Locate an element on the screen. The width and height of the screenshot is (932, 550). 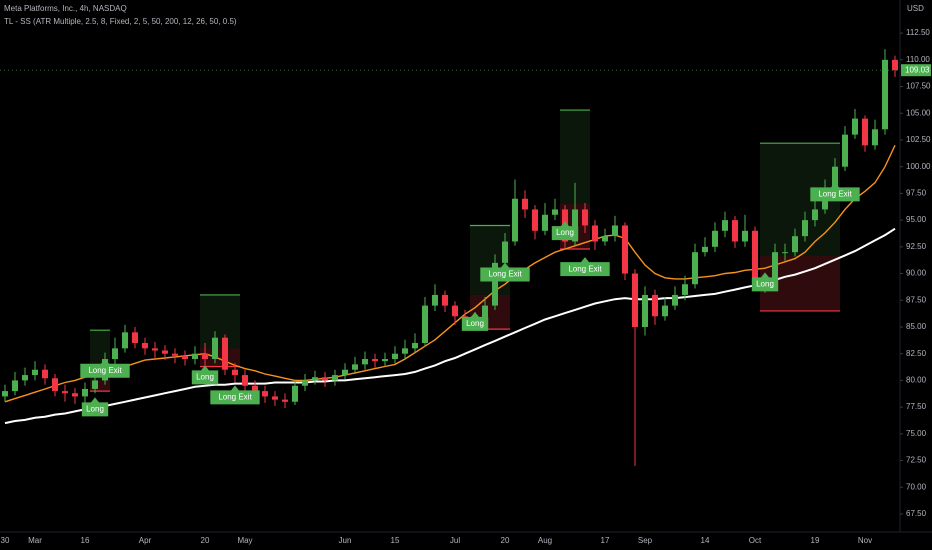
y-tick-label: 105.00 is located at coordinates (918, 112).